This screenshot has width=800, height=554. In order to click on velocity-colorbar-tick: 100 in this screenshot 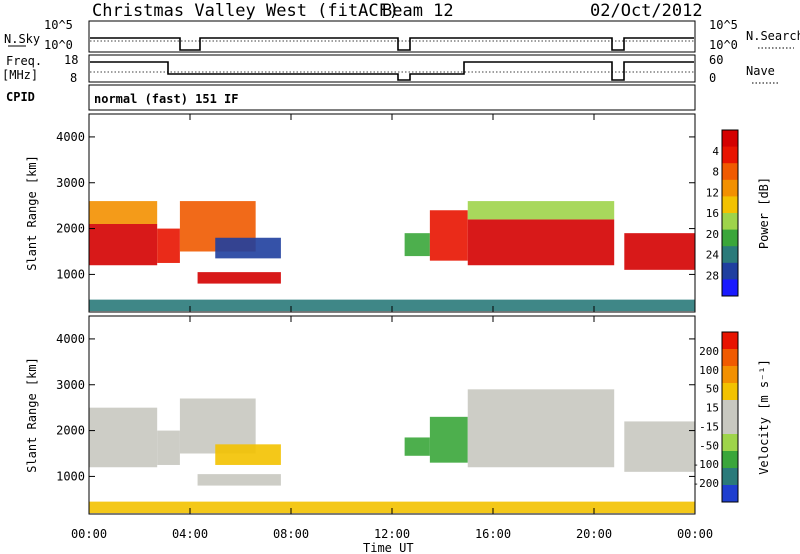, I will do `click(709, 370)`.